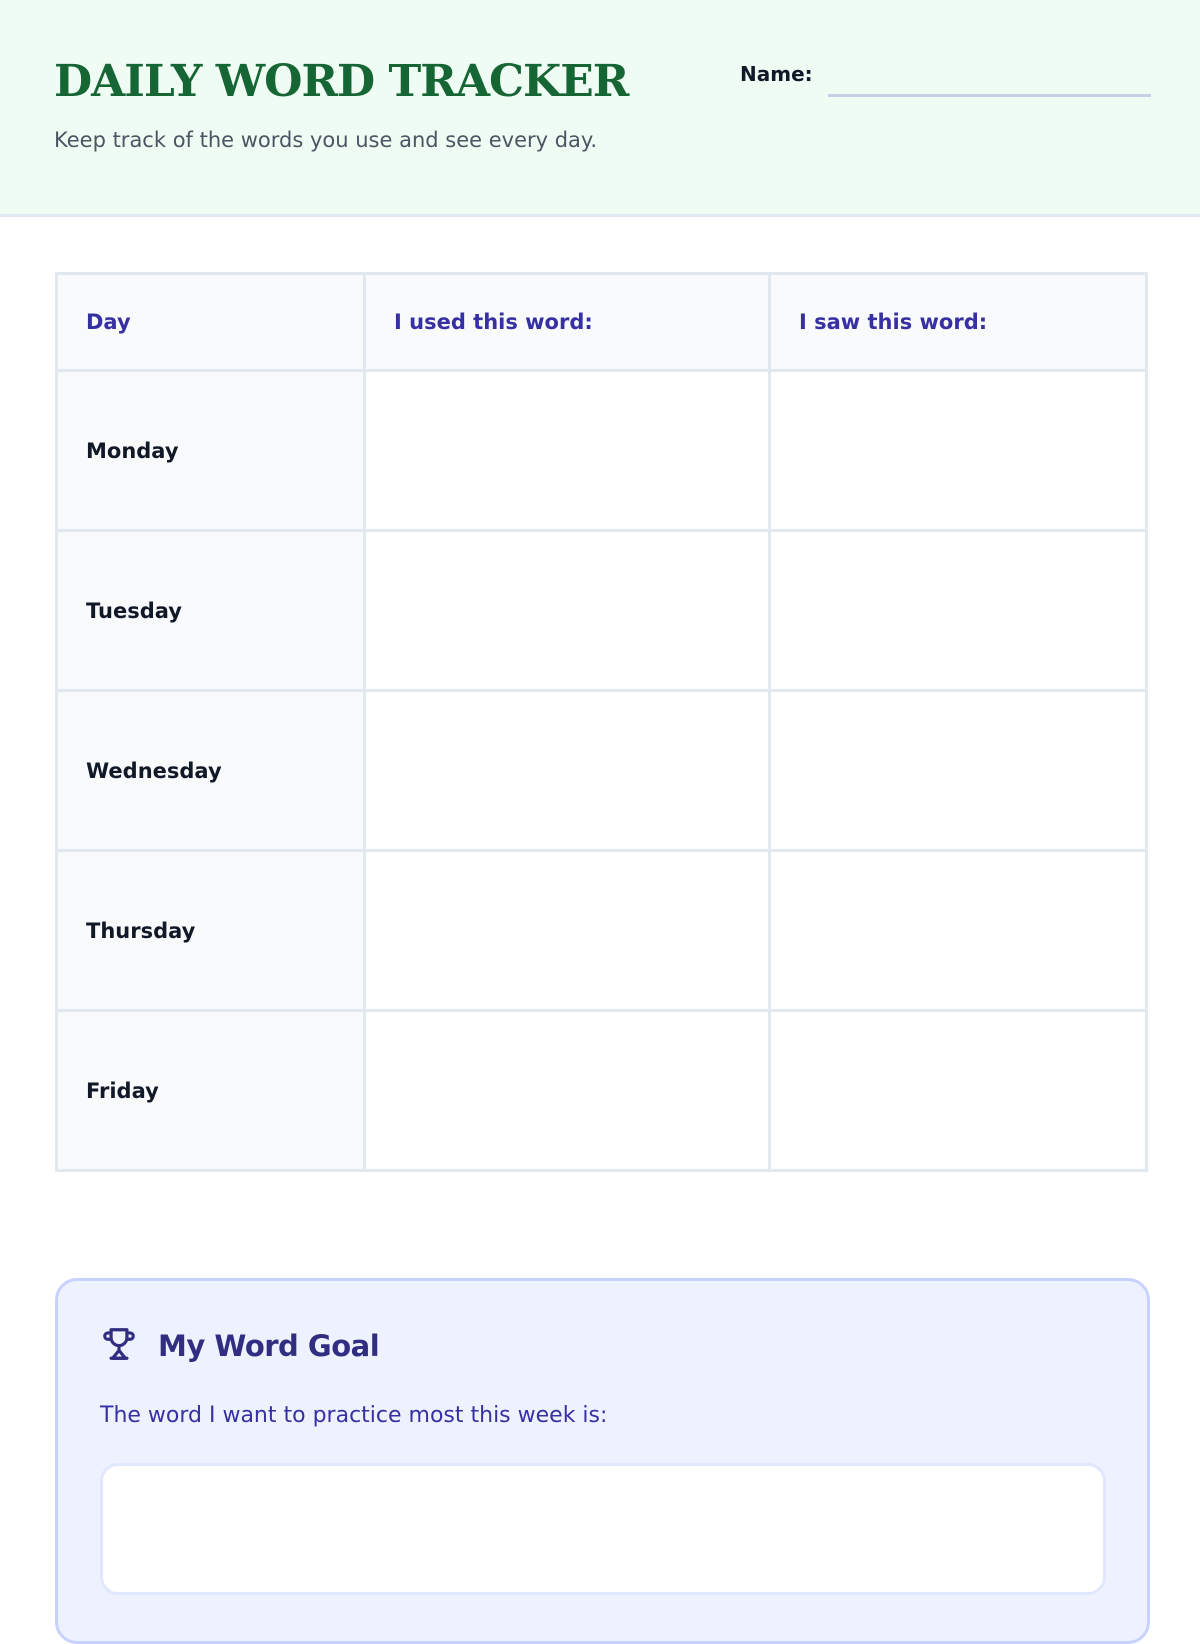  I want to click on page-title: DAILY WORD TRACKER, so click(341, 81).